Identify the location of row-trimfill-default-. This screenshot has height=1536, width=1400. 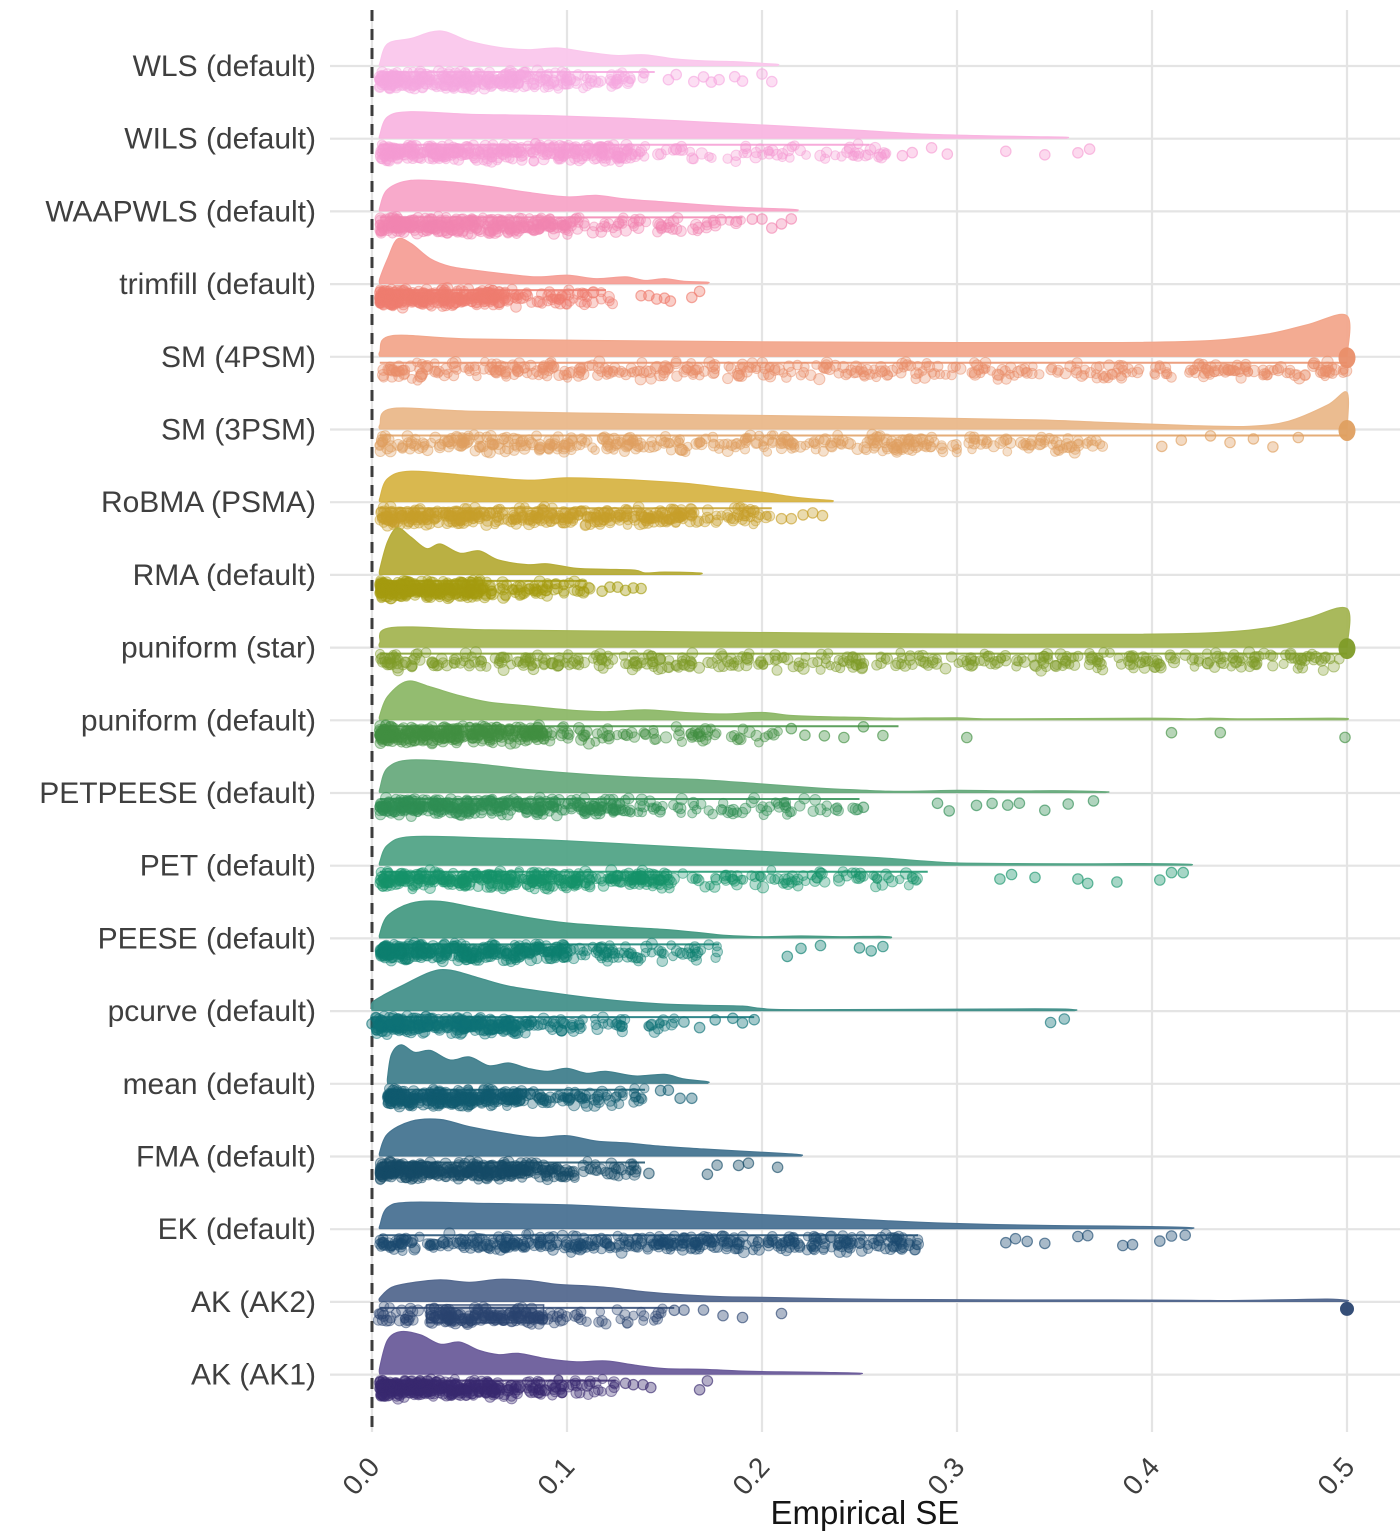
(541, 275).